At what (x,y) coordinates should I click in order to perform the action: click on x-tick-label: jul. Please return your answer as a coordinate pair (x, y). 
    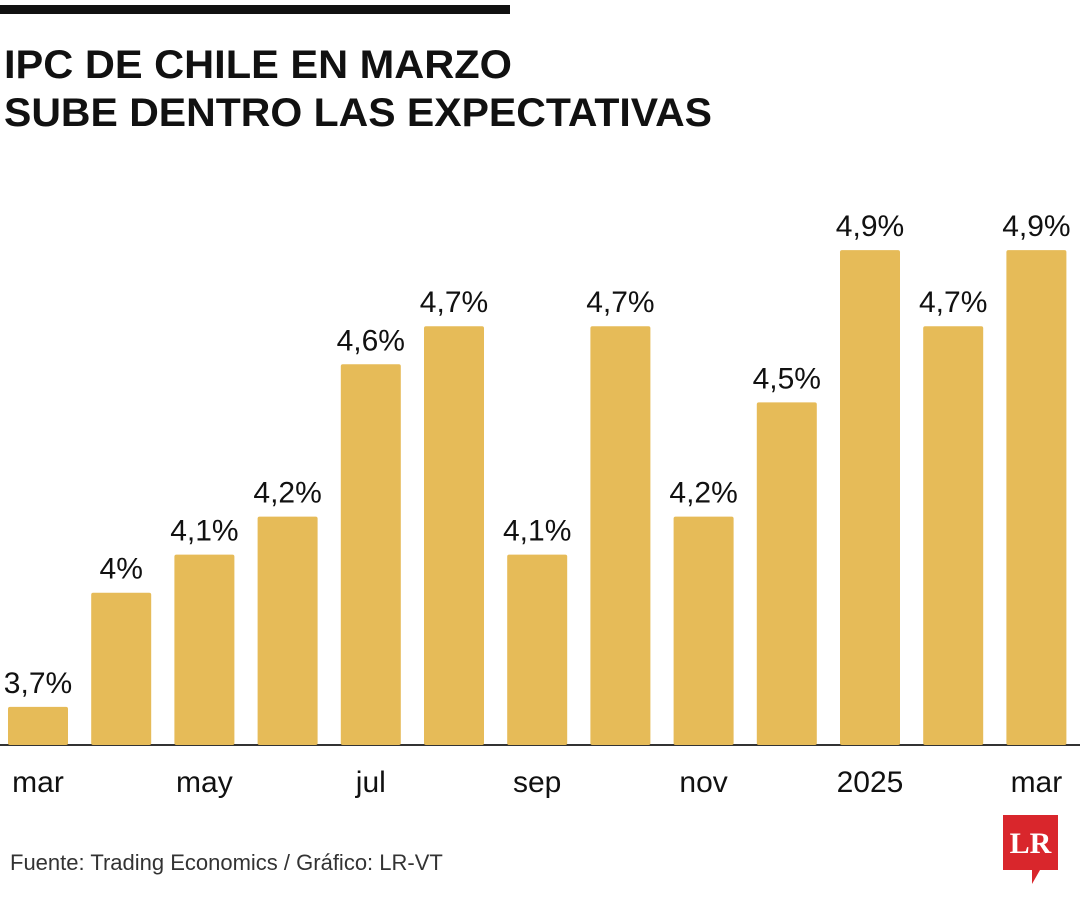
    Looking at the image, I should click on (370, 782).